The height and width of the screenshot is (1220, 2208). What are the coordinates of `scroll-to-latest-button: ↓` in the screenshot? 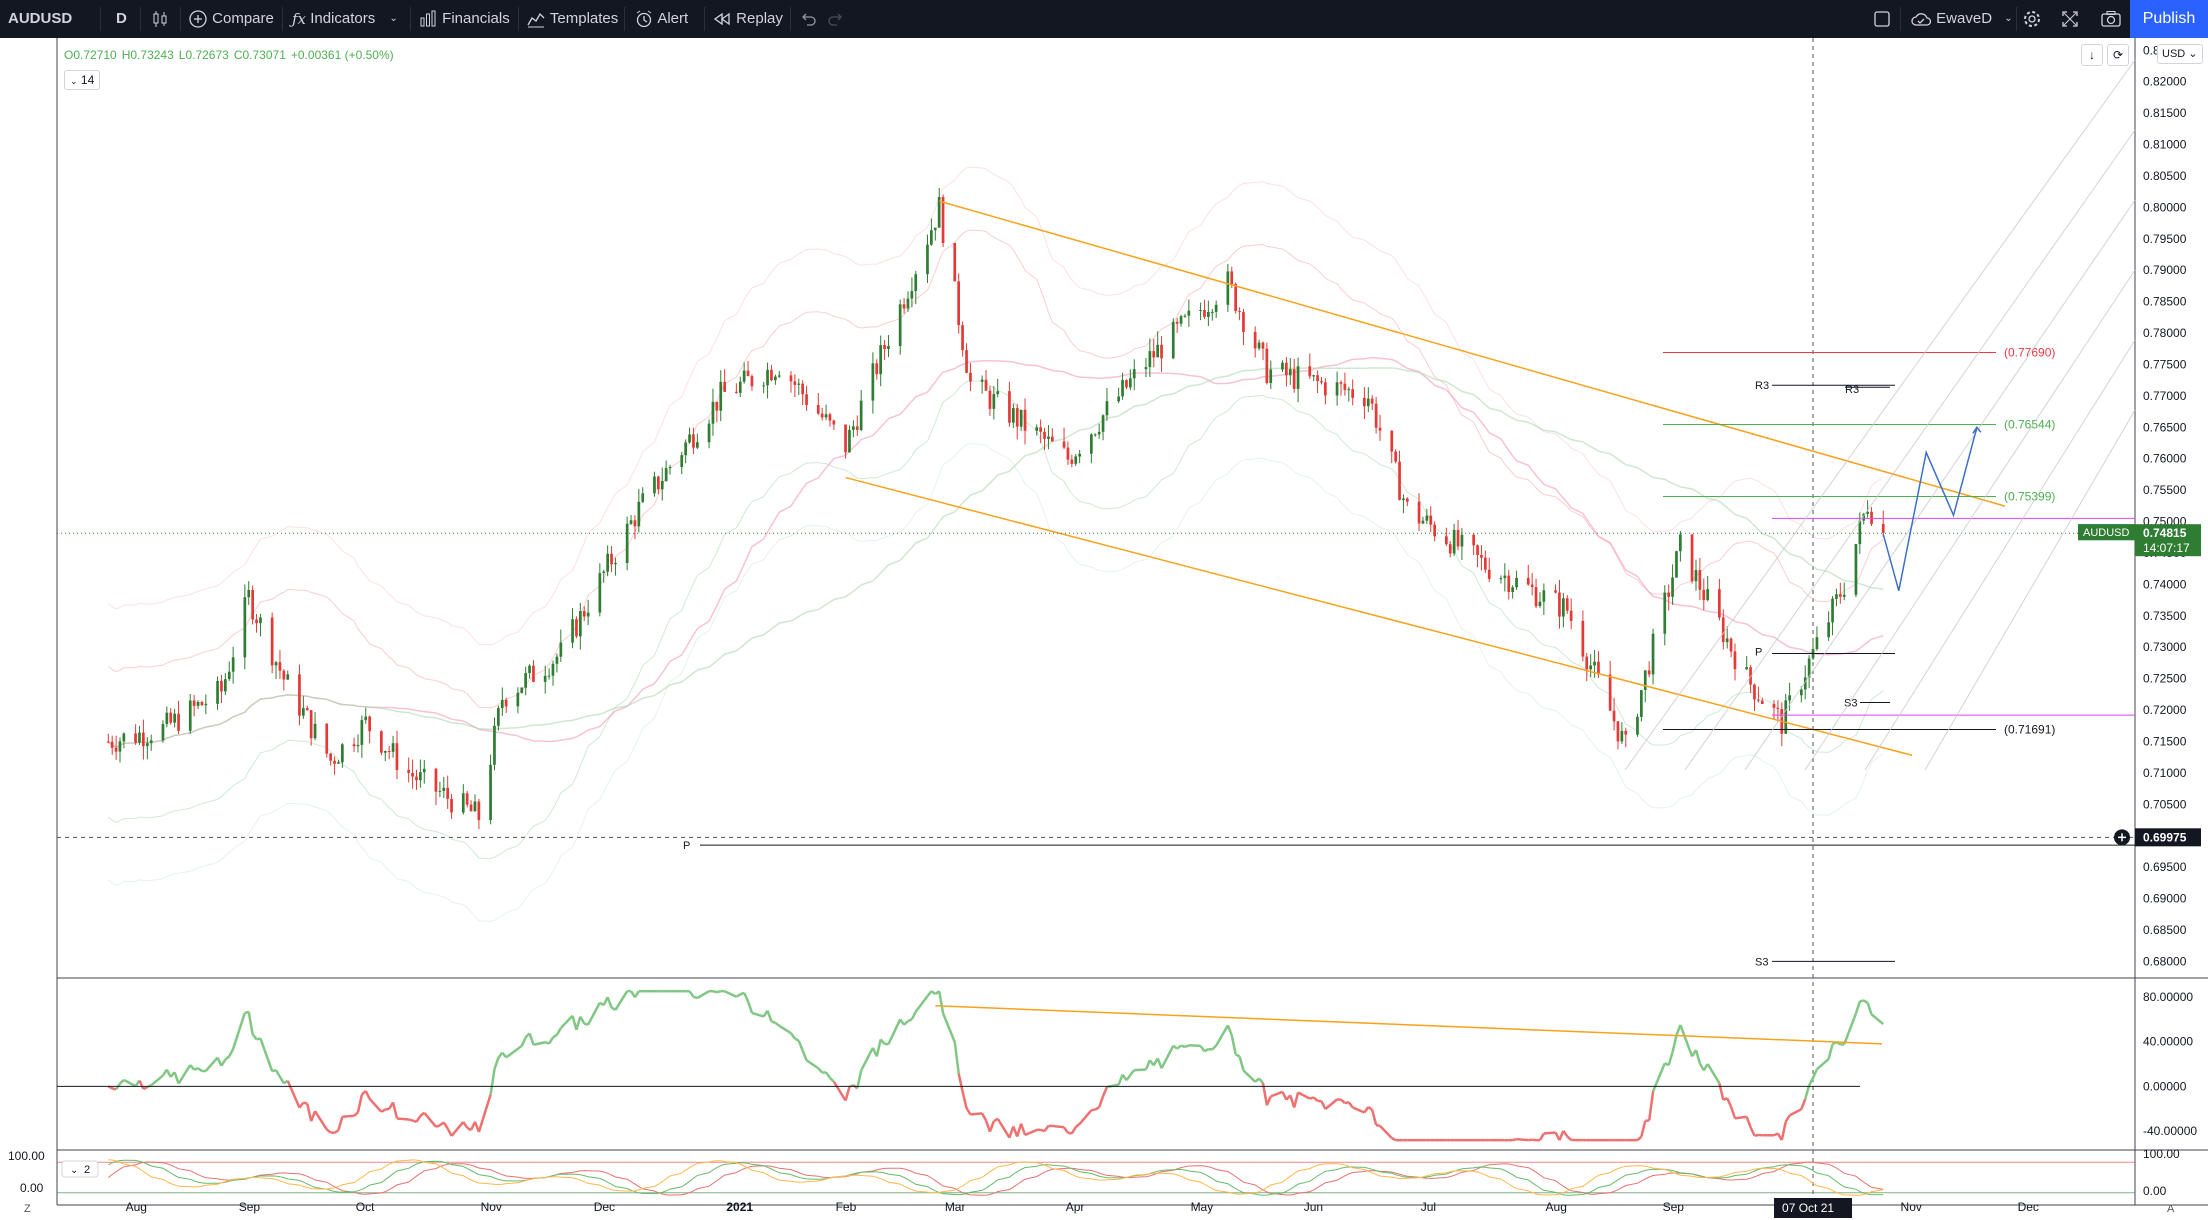 It's located at (2092, 55).